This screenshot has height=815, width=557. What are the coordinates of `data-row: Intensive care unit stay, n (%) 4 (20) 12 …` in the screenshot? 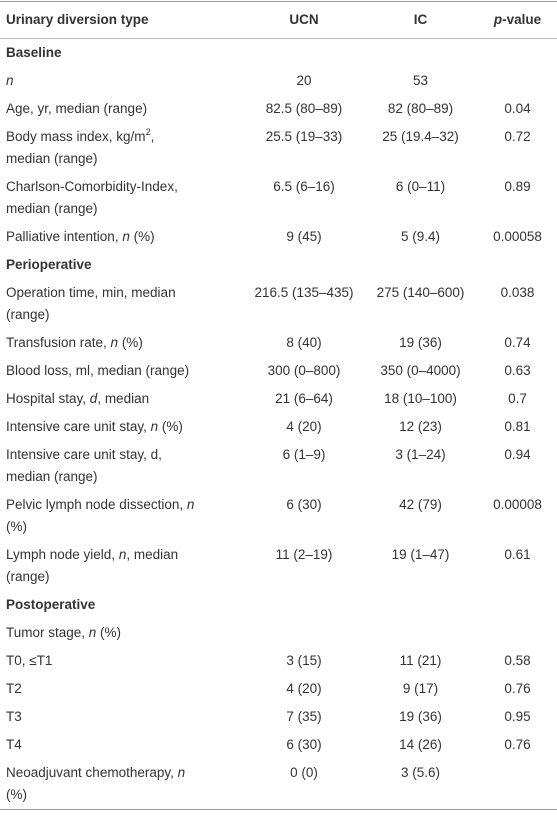 It's located at (278, 427).